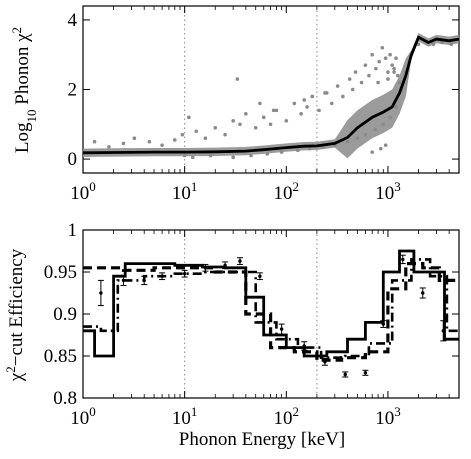 Image resolution: width=471 pixels, height=459 pixels. I want to click on top-ytick-label-2: 4, so click(73, 20).